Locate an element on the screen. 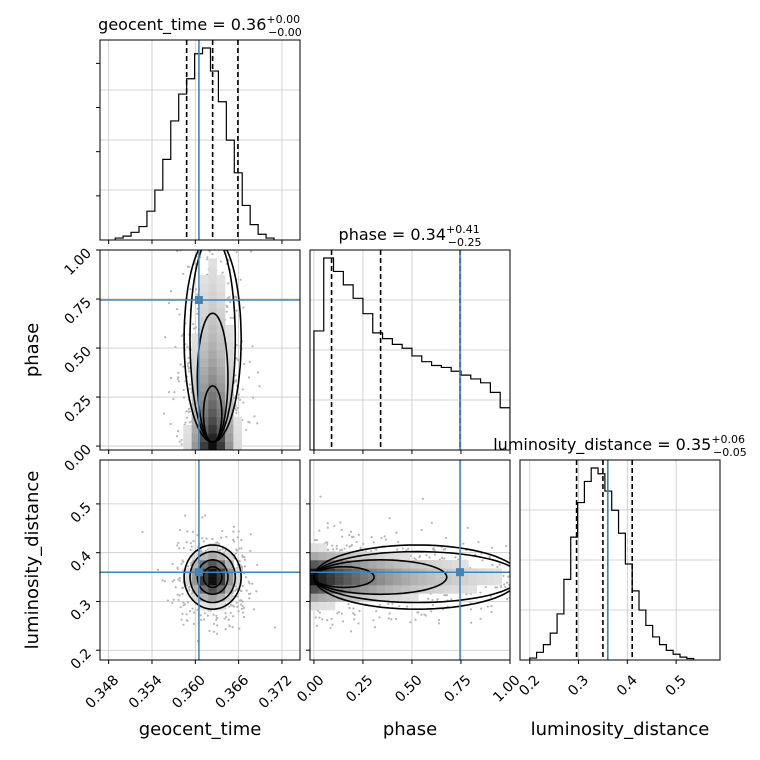  hist-phase-content is located at coordinates (410, 350).